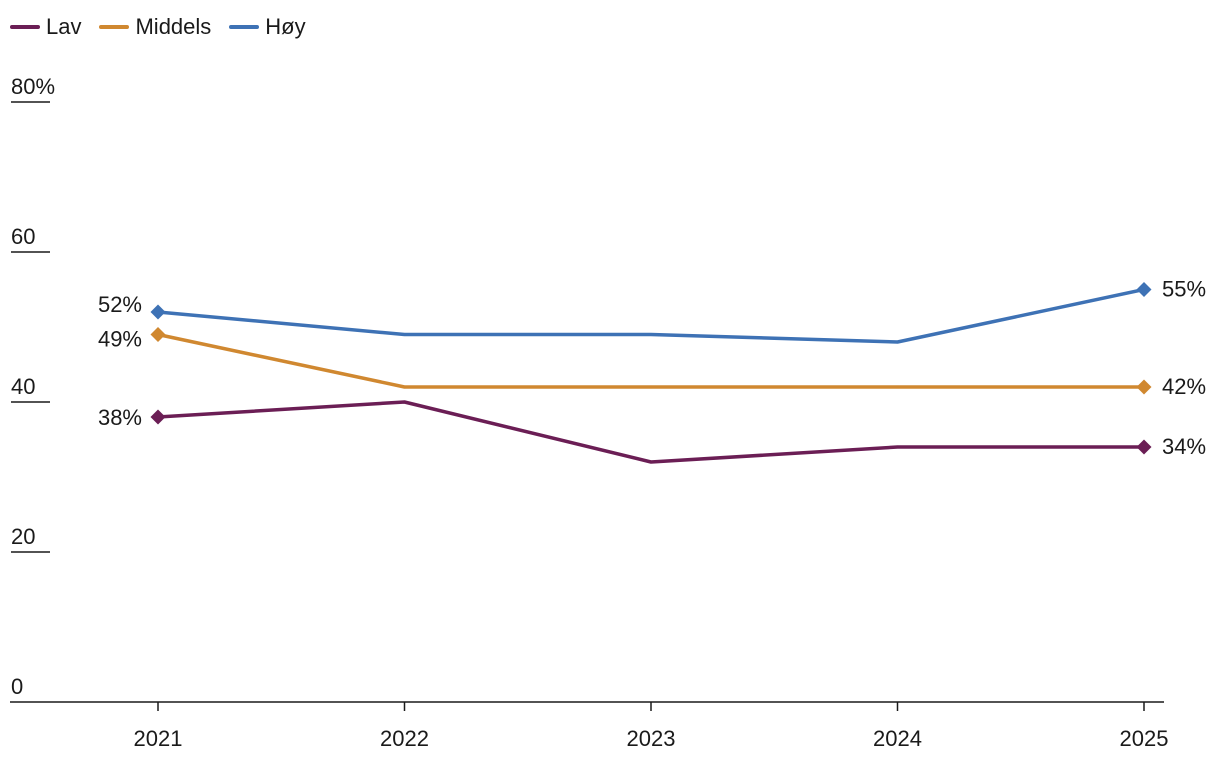 The width and height of the screenshot is (1220, 762). What do you see at coordinates (404, 738) in the screenshot?
I see `x-tick-label: 2022` at bounding box center [404, 738].